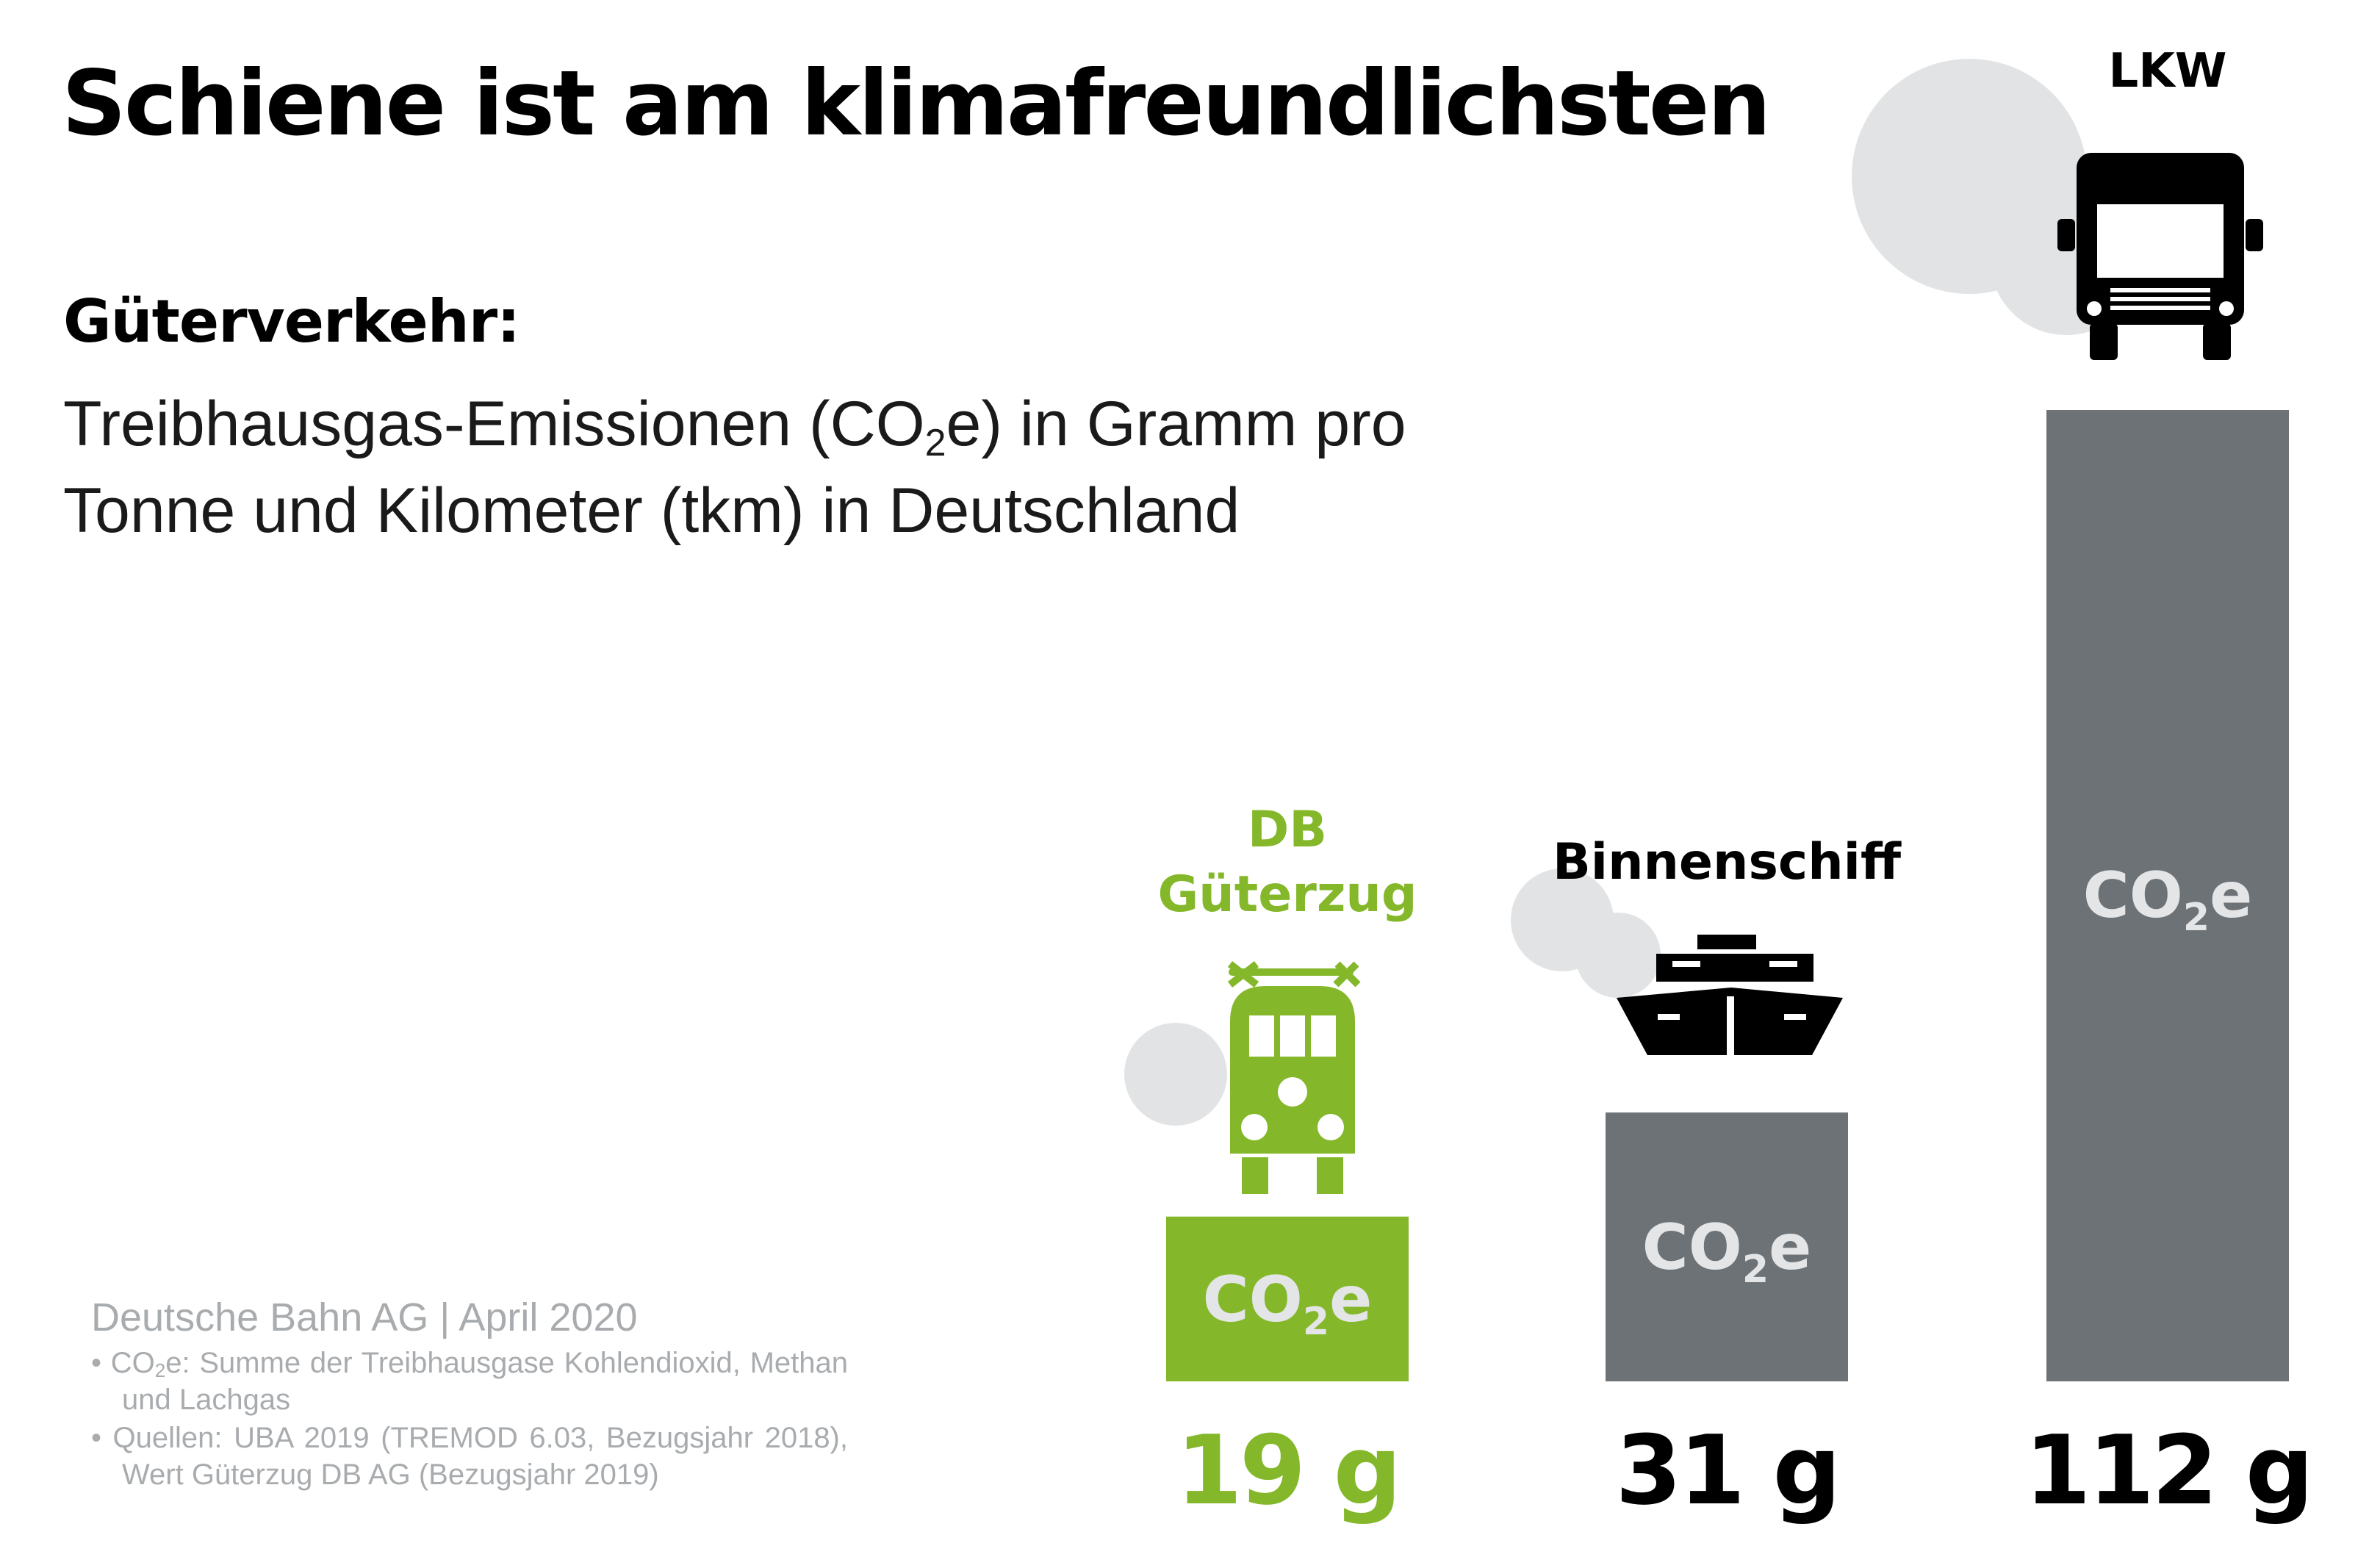  What do you see at coordinates (2167, 1470) in the screenshot?
I see `value-label-3: 112 g` at bounding box center [2167, 1470].